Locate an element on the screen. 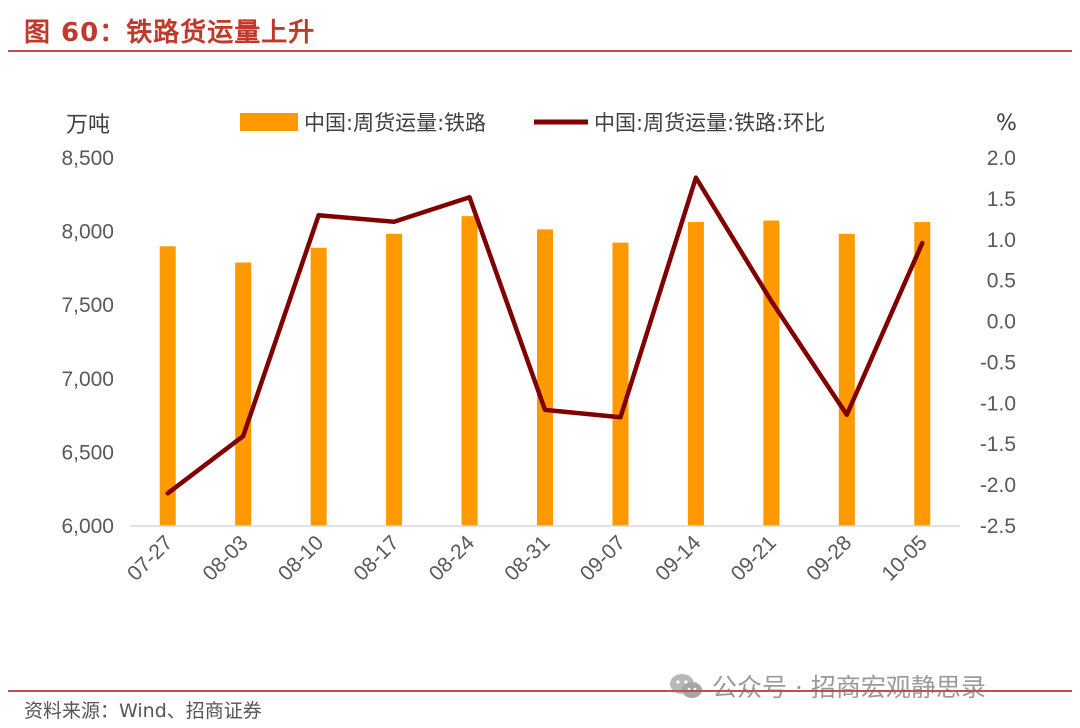 The image size is (1080, 728). source-note: 资料来源：Wind、招商证券 is located at coordinates (143, 711).